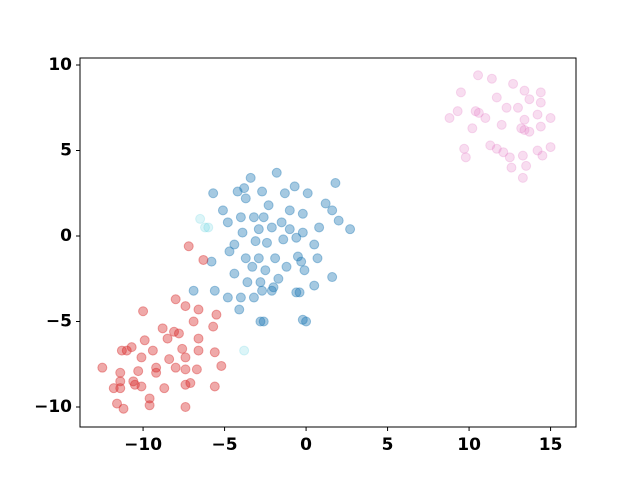 This screenshot has height=480, width=640. I want to click on x-tick-label: 10, so click(469, 445).